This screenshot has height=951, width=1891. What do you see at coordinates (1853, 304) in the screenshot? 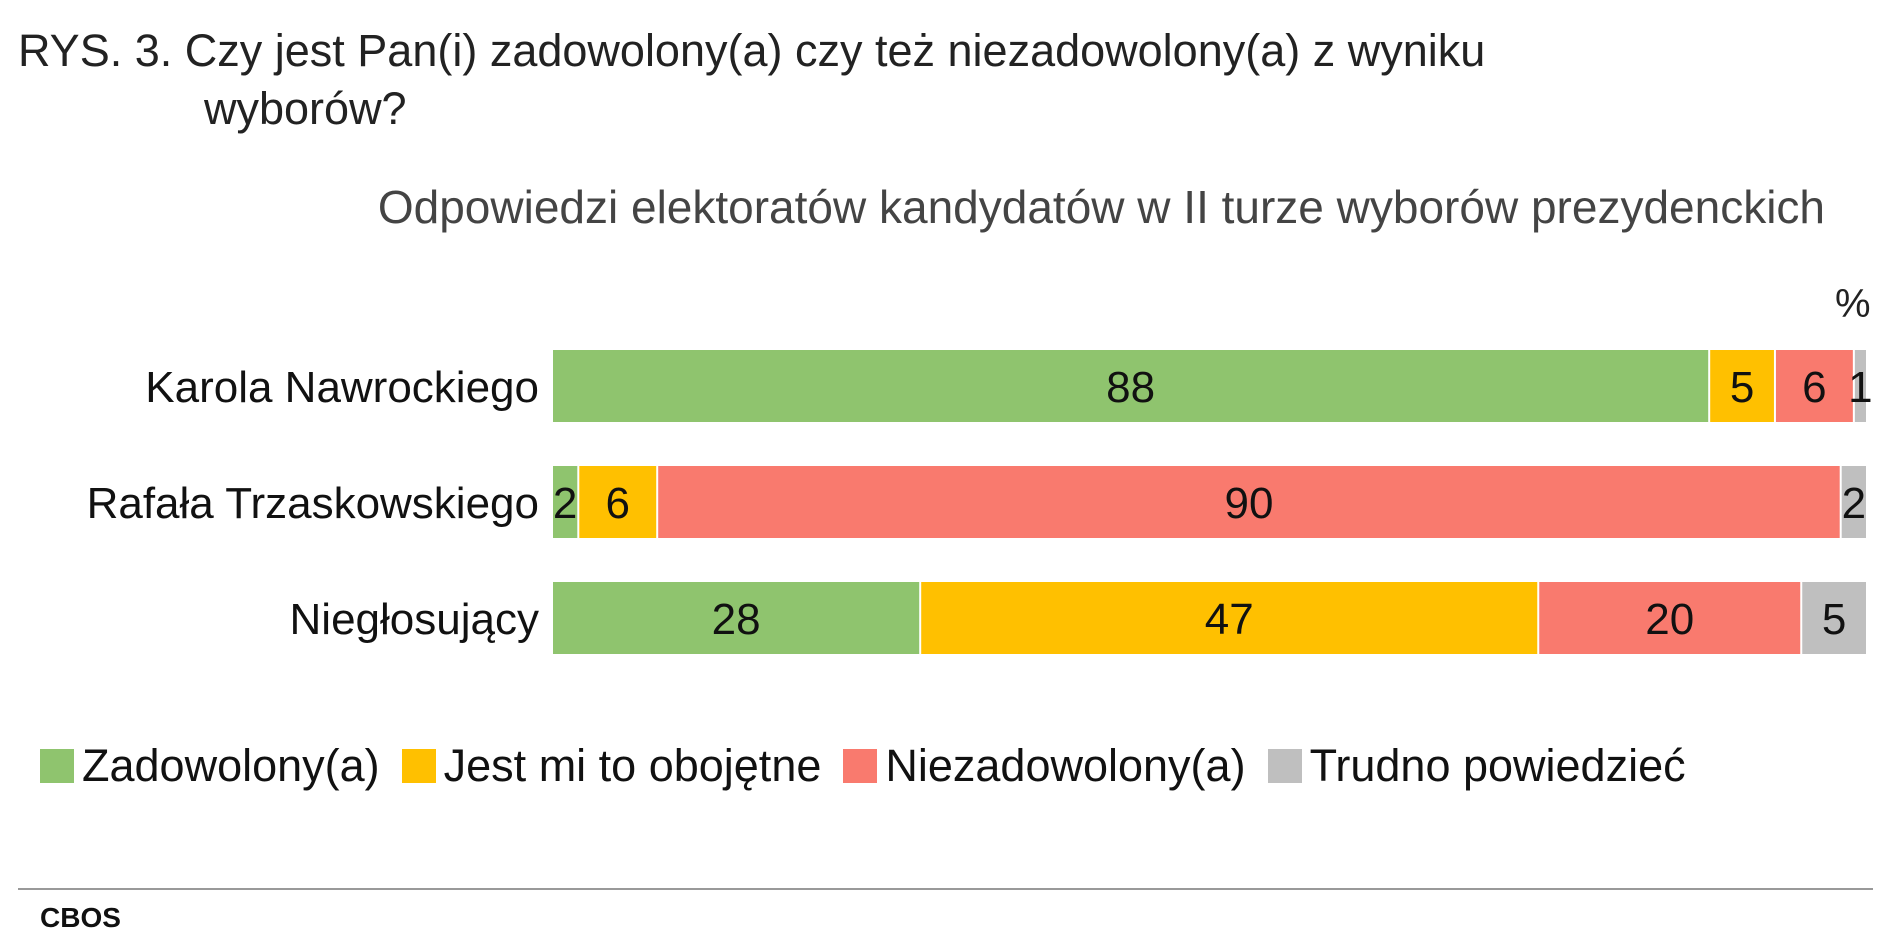
I see `unit-label: %` at bounding box center [1853, 304].